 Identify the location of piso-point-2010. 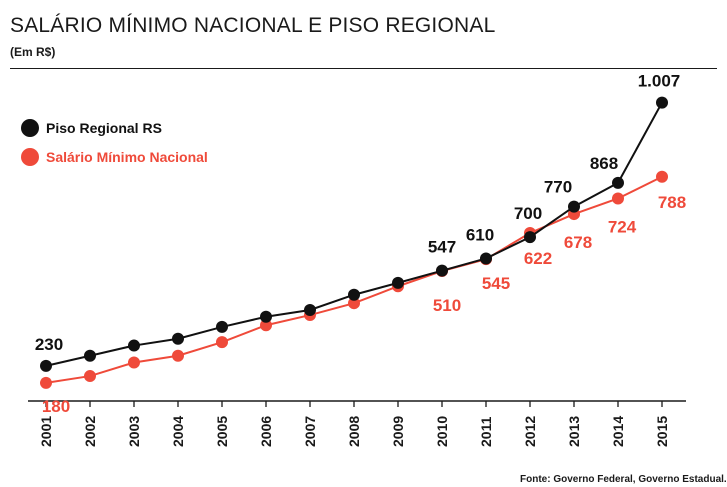
(442, 270).